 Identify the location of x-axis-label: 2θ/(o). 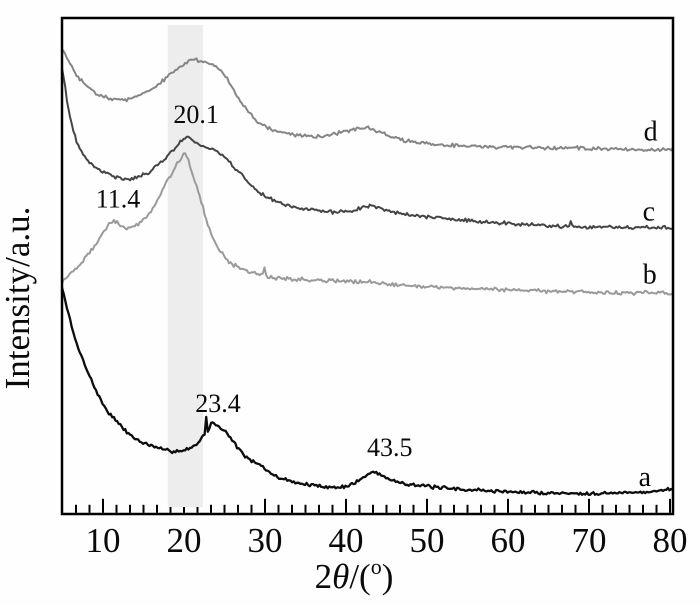
(354, 575).